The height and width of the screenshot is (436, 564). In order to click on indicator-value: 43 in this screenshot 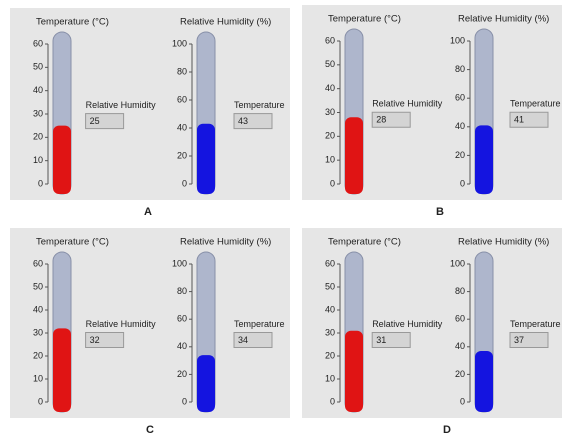, I will do `click(243, 121)`.